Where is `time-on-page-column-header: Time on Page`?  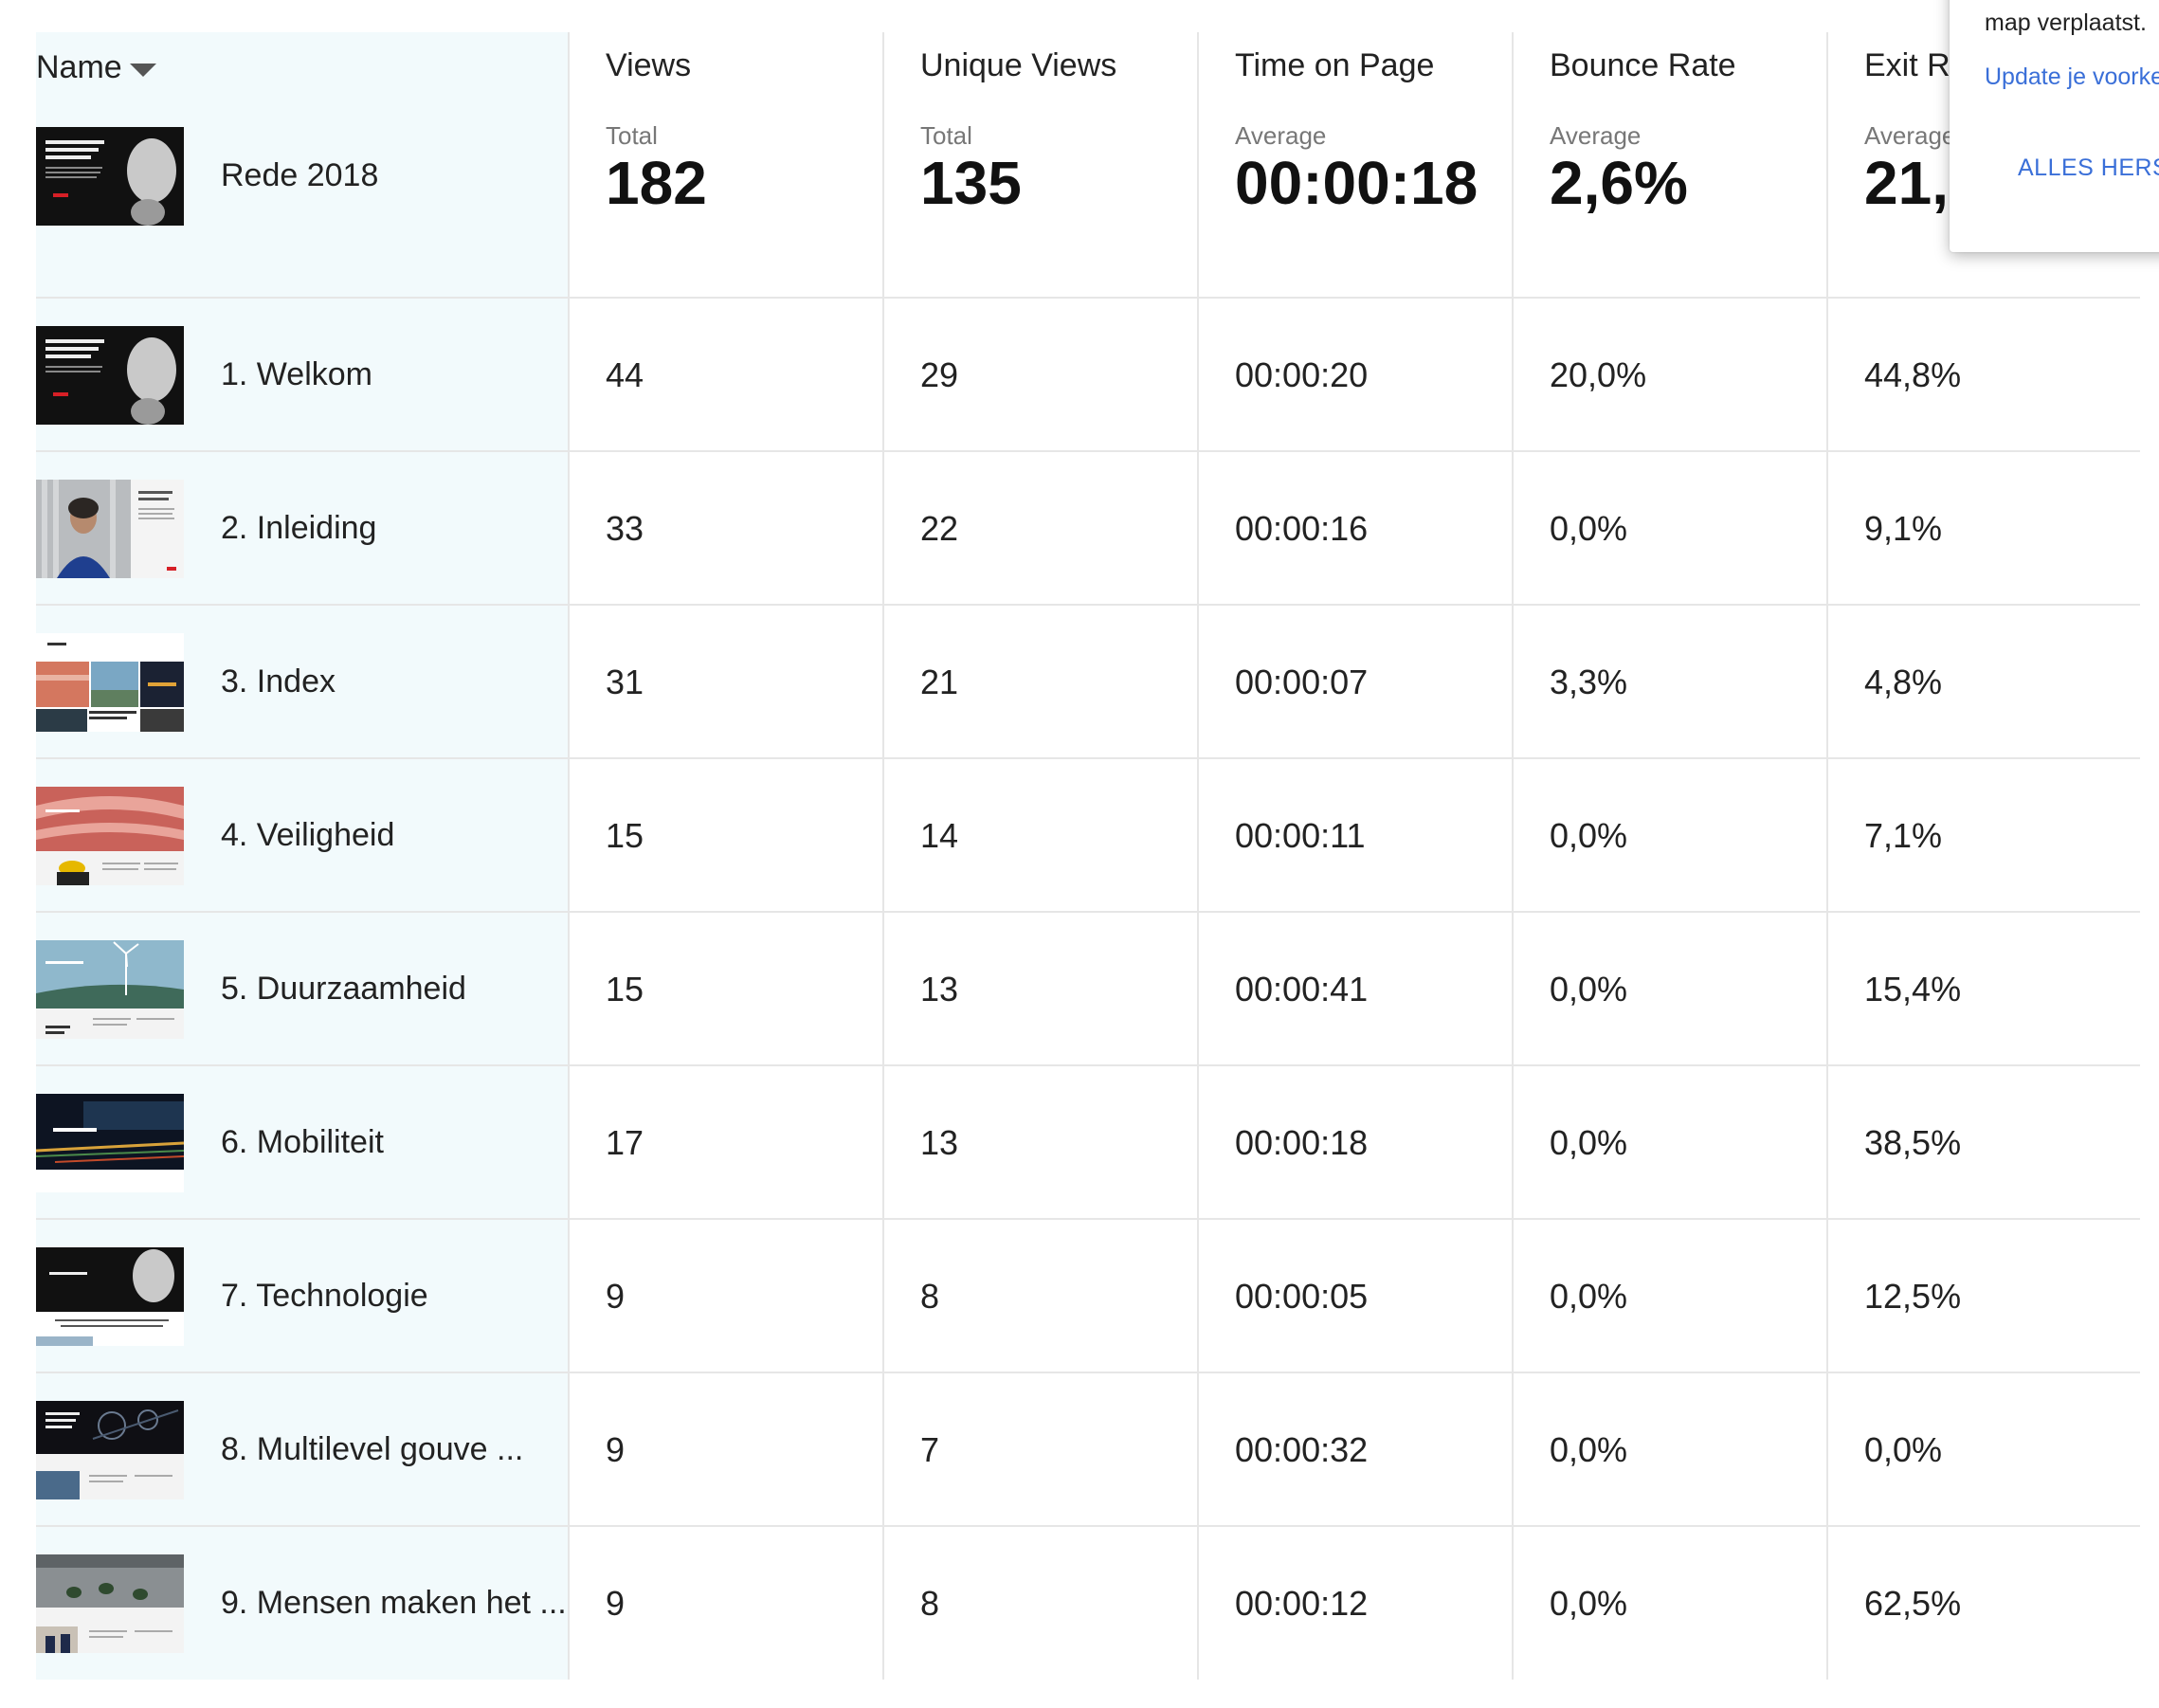
time-on-page-column-header: Time on Page is located at coordinates (1335, 65).